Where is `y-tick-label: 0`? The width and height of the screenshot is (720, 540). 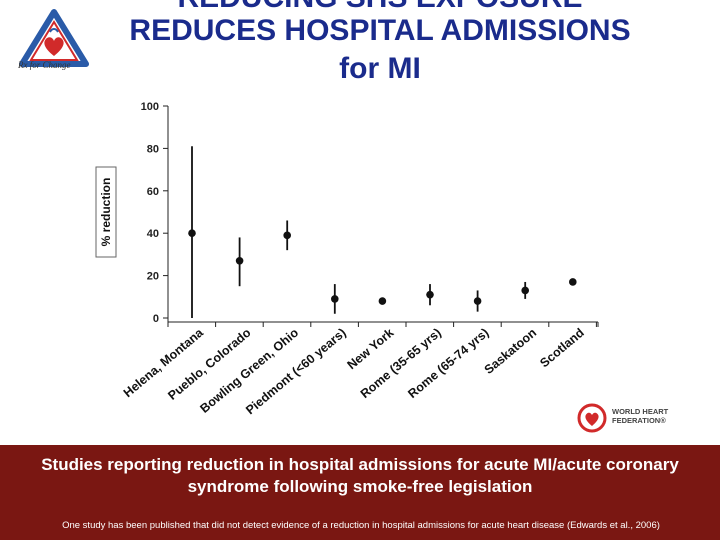
y-tick-label: 0 is located at coordinates (156, 319).